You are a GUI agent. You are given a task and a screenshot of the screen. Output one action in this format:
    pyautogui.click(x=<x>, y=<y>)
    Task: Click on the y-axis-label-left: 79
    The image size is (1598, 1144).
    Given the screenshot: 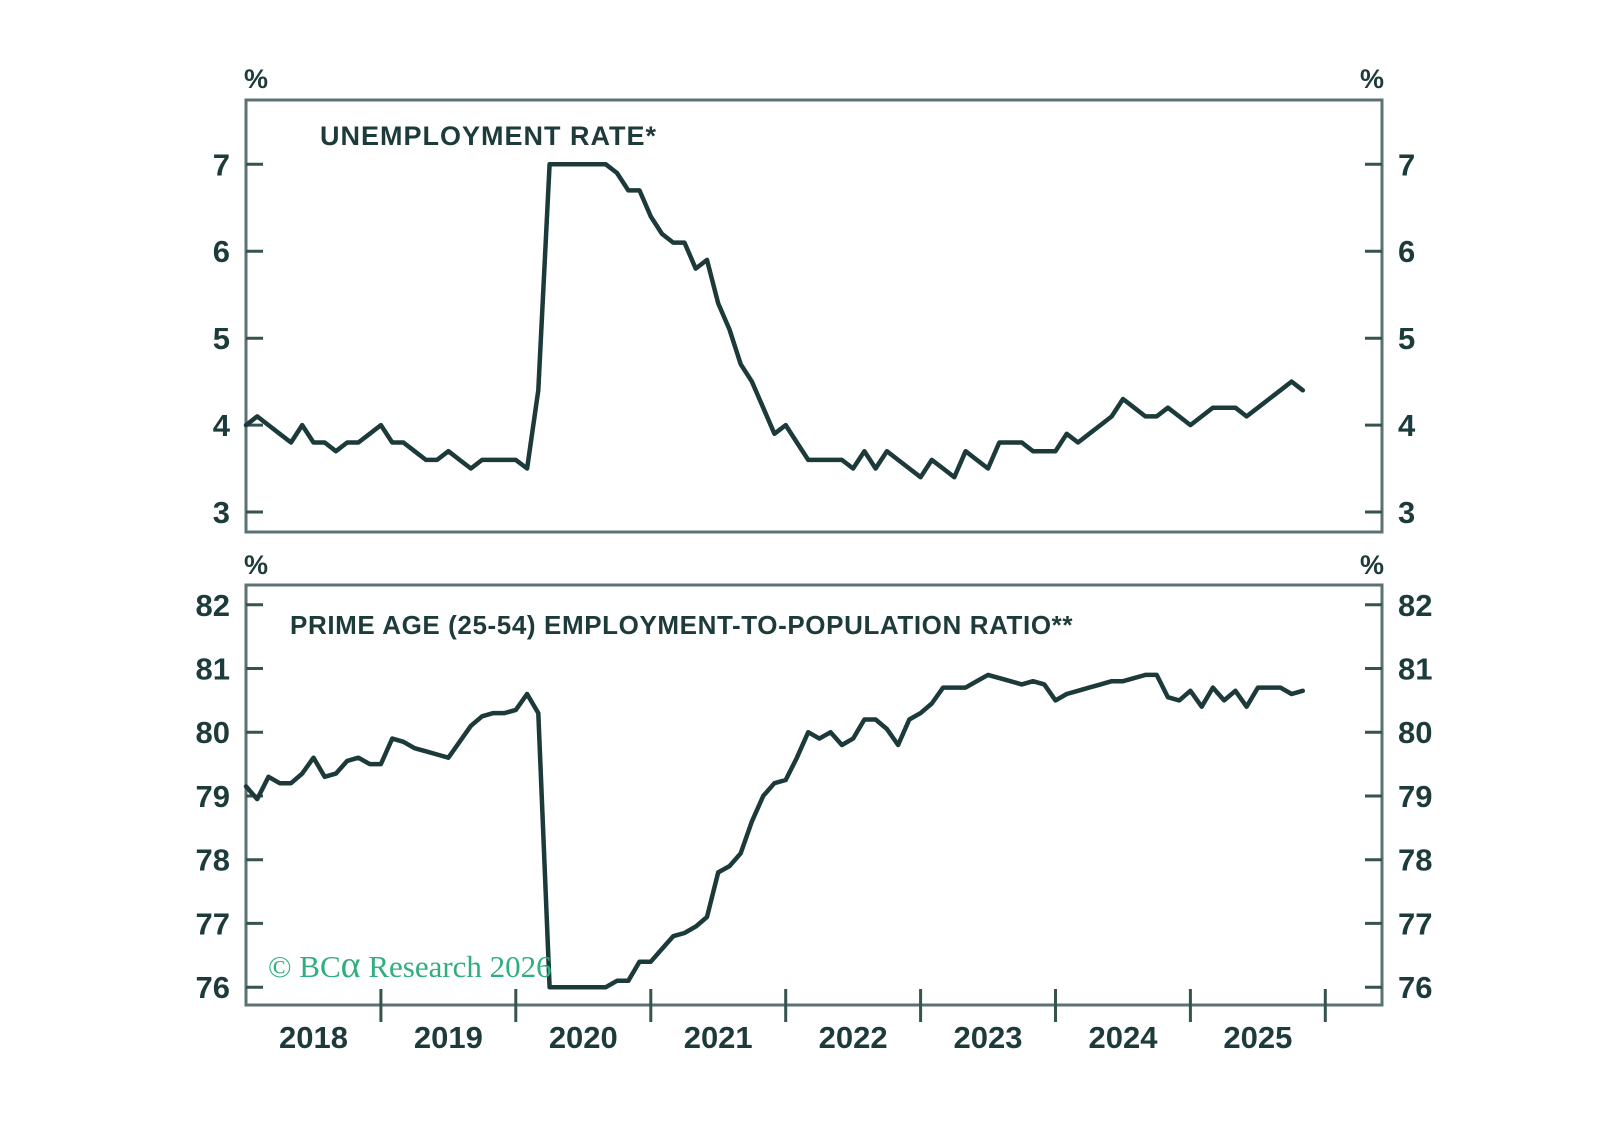 What is the action you would take?
    pyautogui.click(x=213, y=796)
    